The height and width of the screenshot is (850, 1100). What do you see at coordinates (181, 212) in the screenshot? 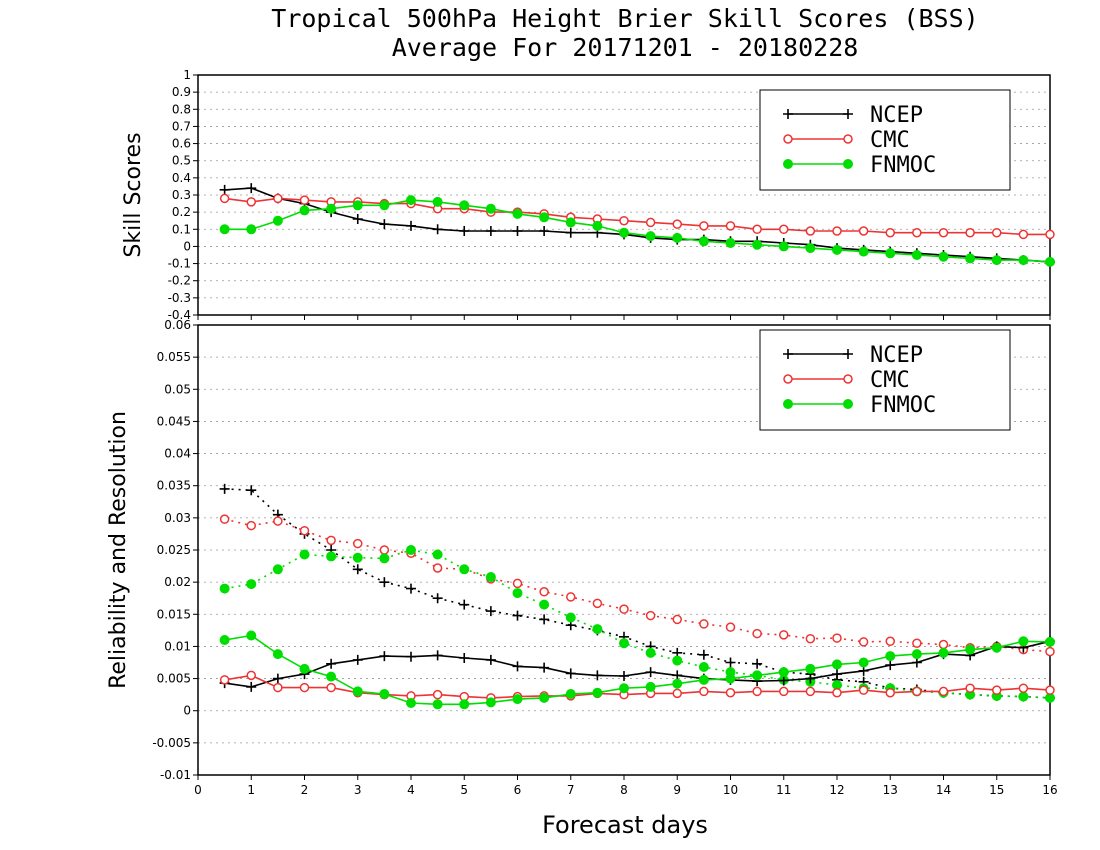
I see `y-tick-label: 0.2` at bounding box center [181, 212].